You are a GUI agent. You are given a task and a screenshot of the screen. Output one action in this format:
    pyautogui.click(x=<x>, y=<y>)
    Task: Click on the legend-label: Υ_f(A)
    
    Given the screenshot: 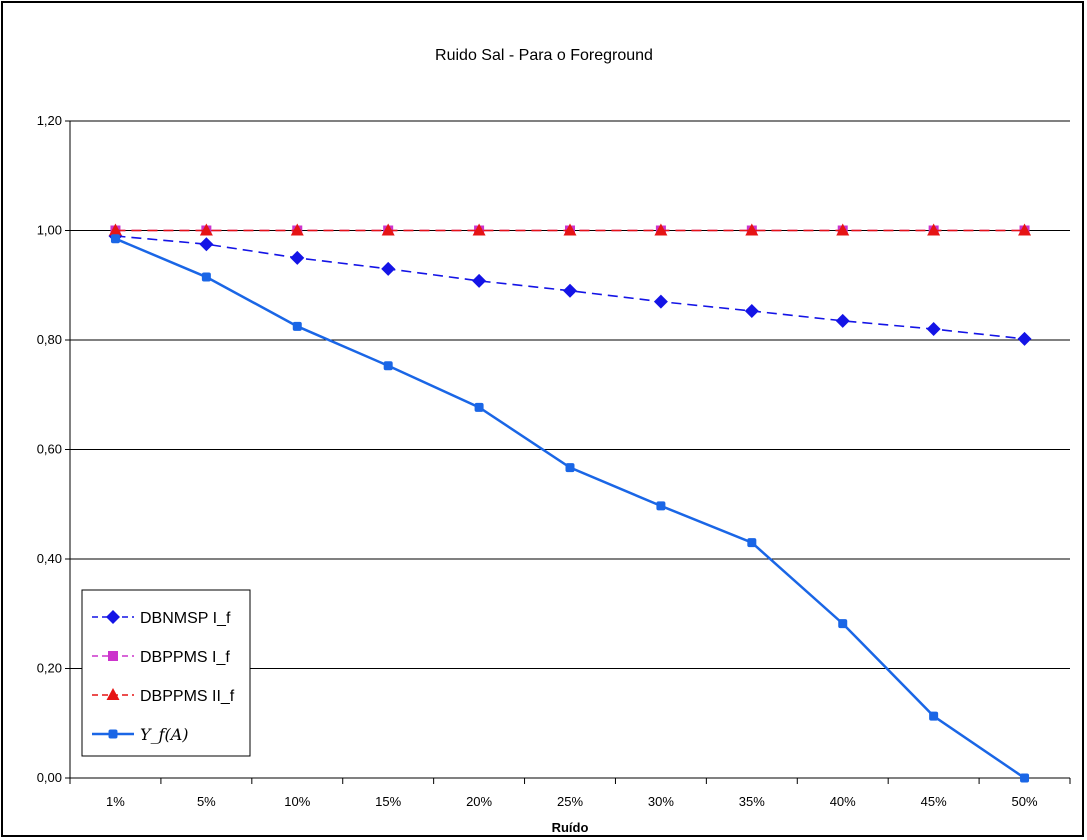 What is the action you would take?
    pyautogui.click(x=164, y=734)
    